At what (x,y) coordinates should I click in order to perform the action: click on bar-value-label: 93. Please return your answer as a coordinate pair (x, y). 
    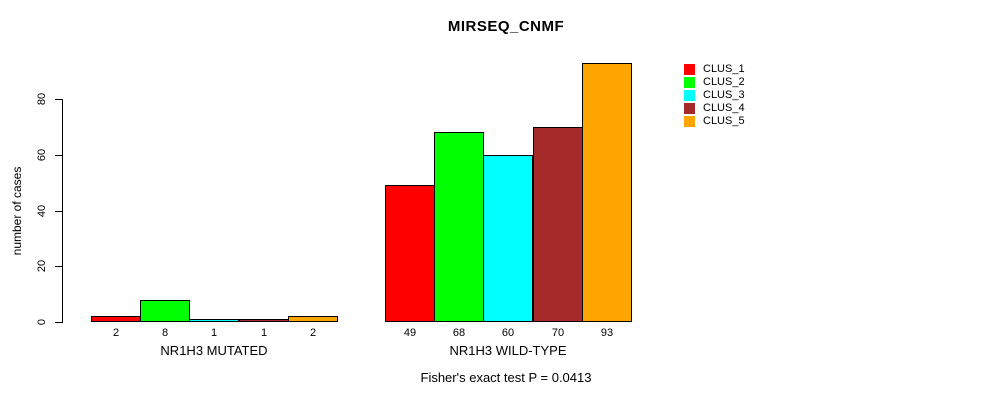
    Looking at the image, I should click on (607, 333).